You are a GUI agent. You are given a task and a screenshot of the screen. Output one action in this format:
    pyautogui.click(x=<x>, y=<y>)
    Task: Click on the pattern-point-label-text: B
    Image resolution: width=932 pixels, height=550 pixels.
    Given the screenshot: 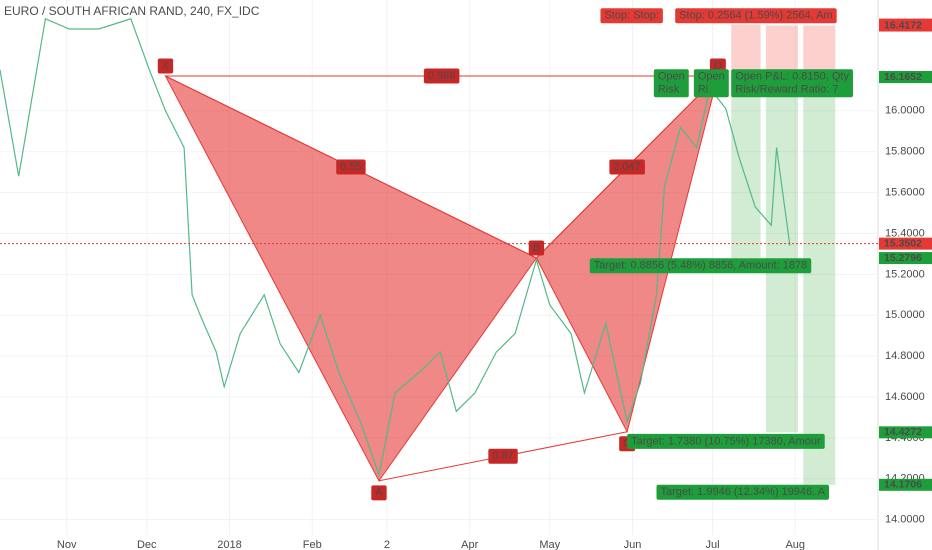 What is the action you would take?
    pyautogui.click(x=536, y=248)
    